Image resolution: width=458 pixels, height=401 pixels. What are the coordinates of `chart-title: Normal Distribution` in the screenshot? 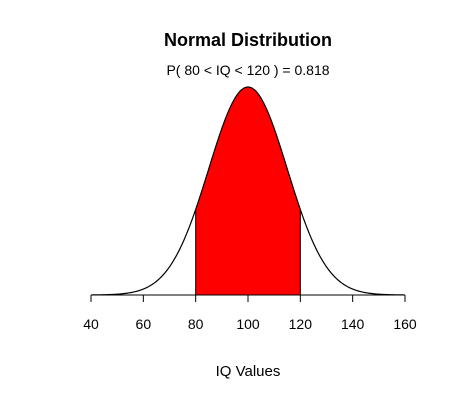 It's located at (248, 40).